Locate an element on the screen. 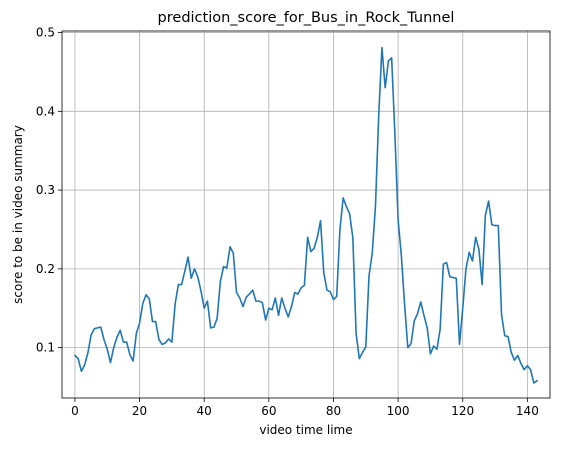  y-tick-label: 0.1 is located at coordinates (45, 348).